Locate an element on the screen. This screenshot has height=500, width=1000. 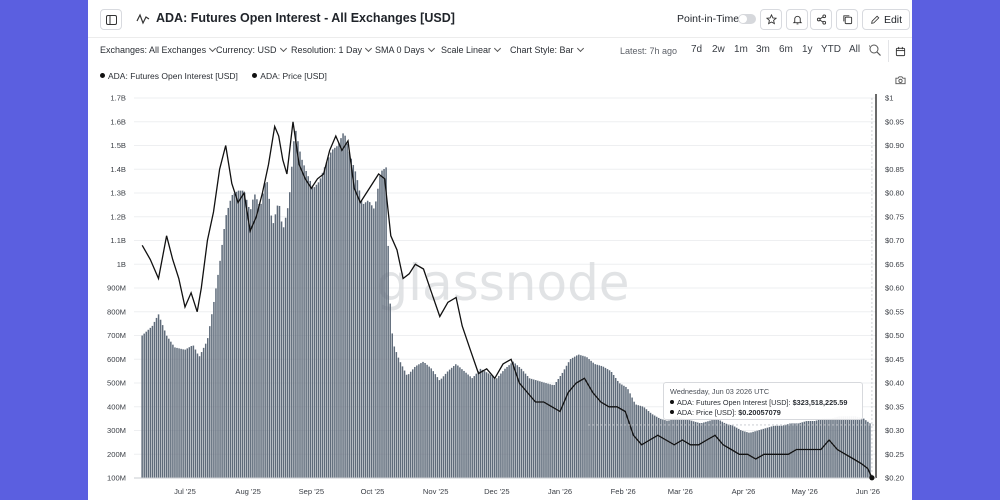
y-right-tick-label: $0.40 is located at coordinates (894, 383).